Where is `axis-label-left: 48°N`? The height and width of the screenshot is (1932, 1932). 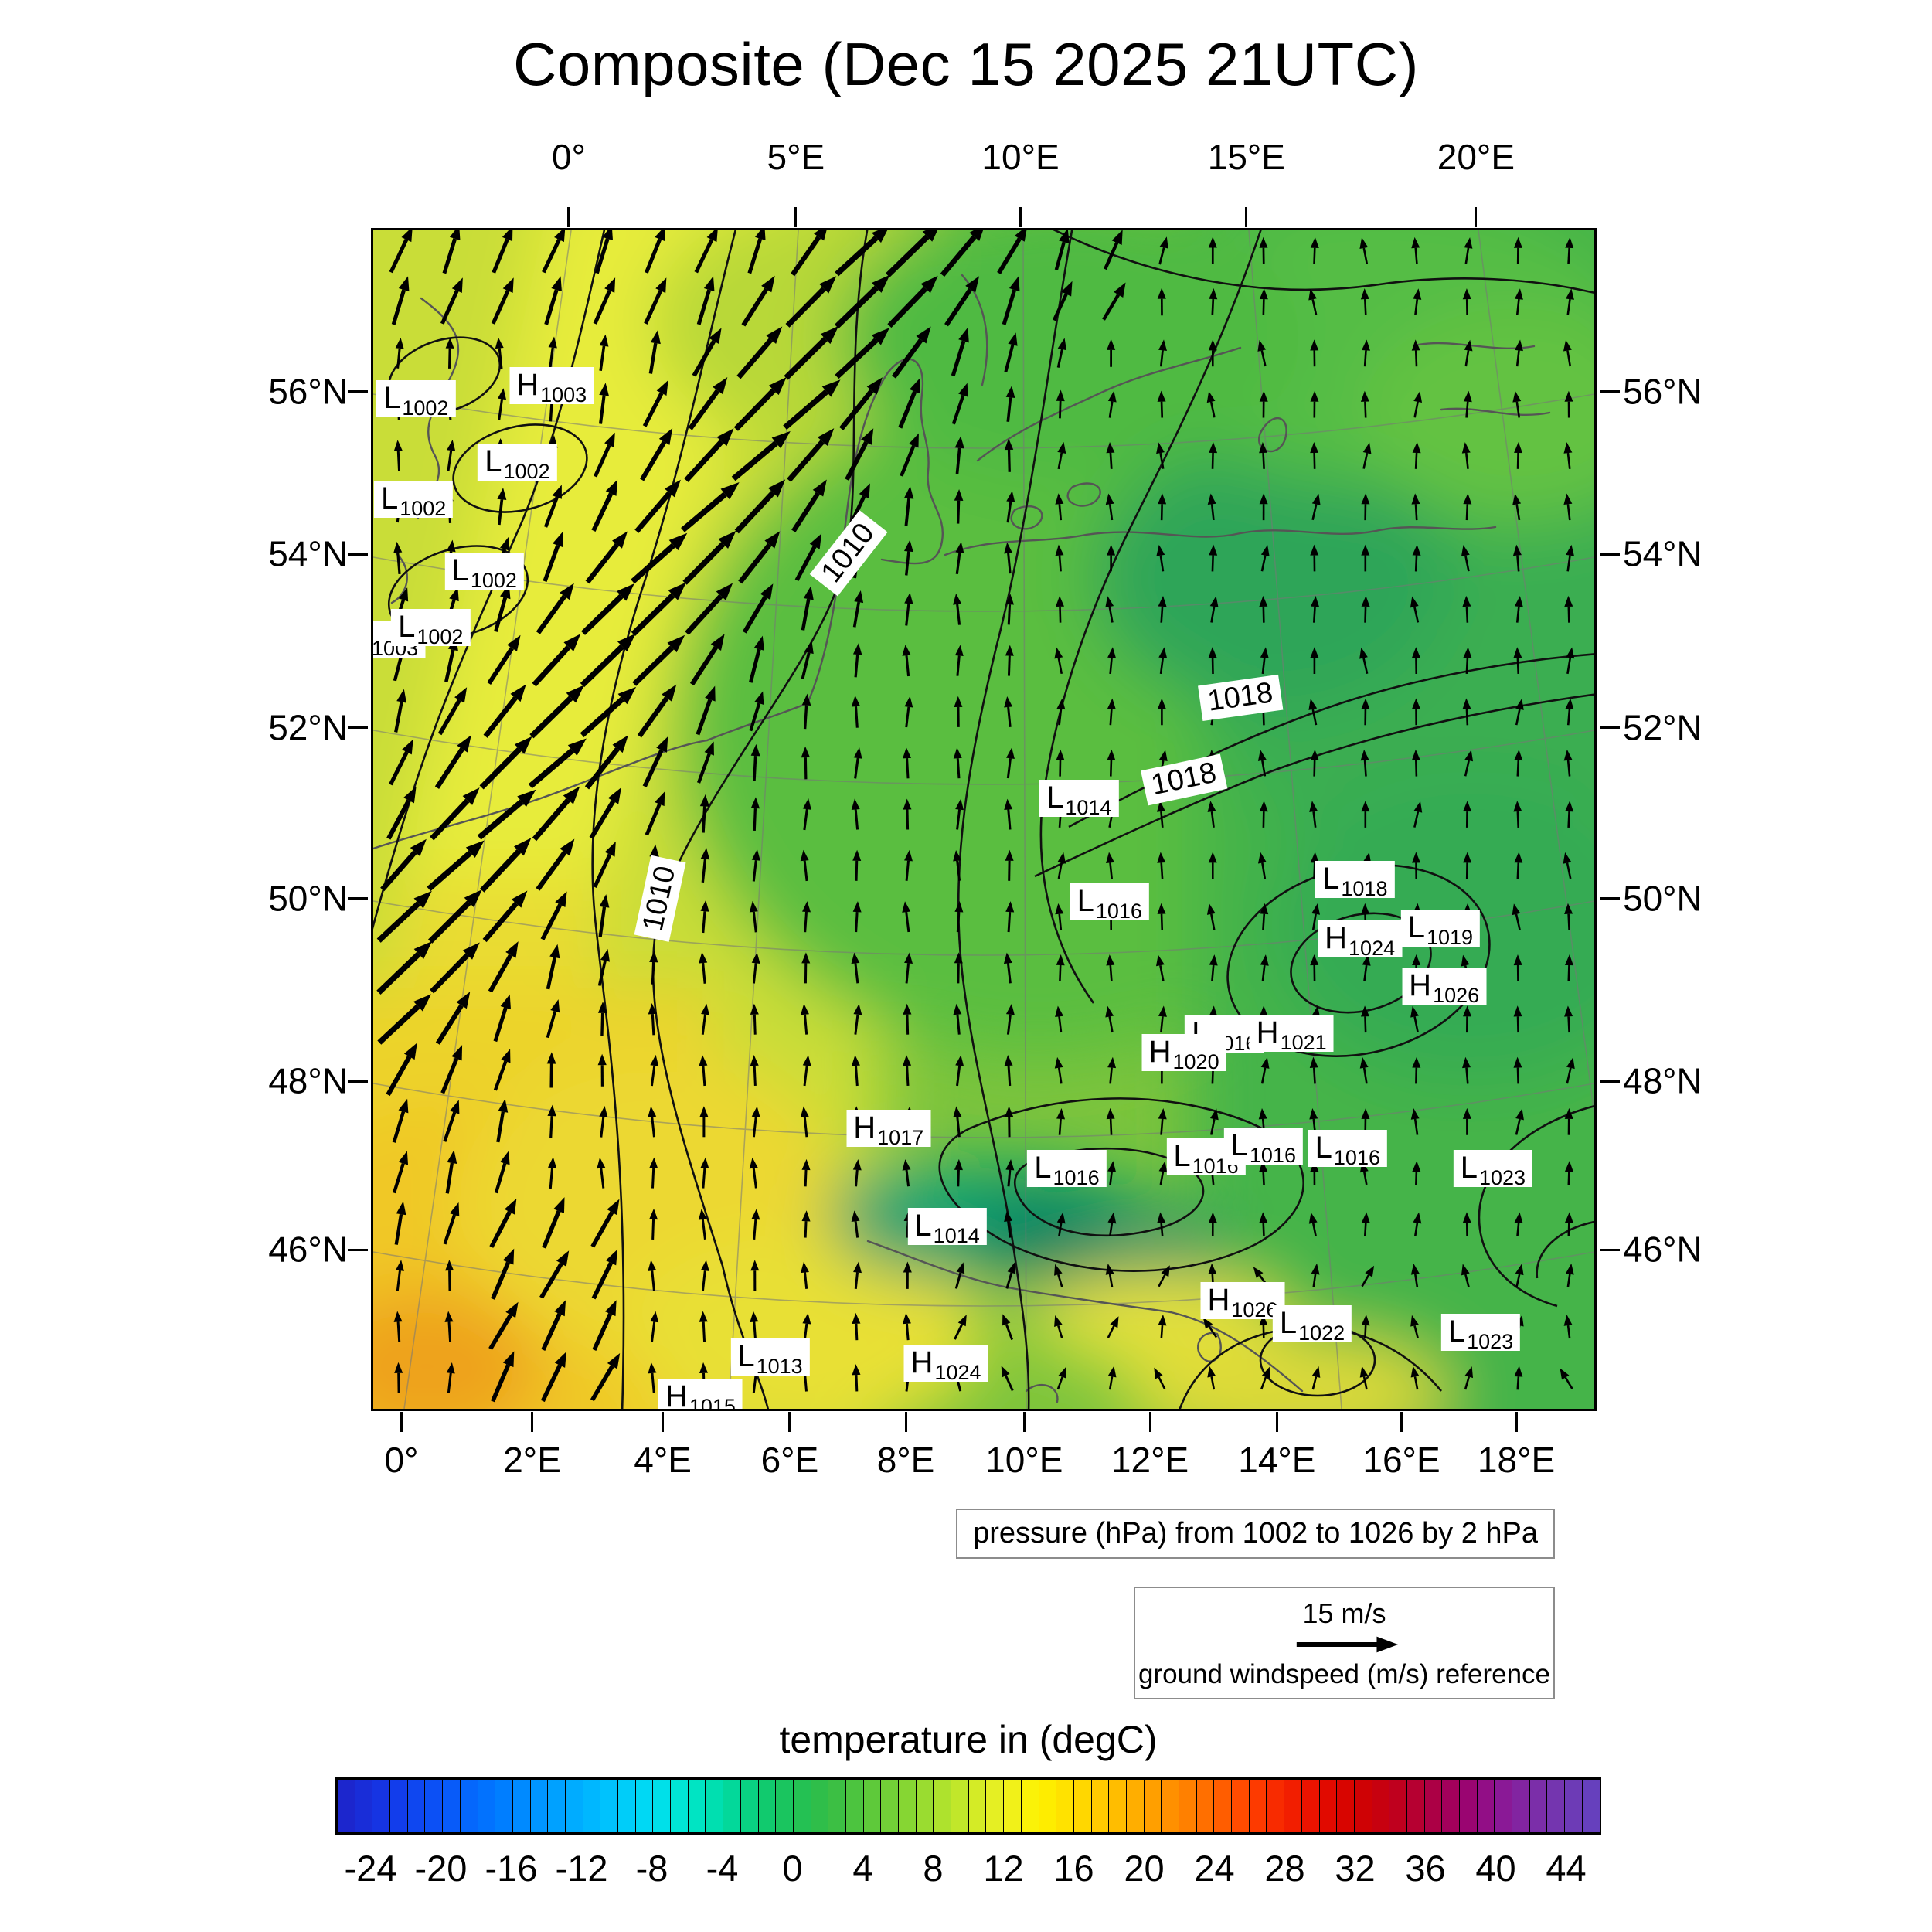 axis-label-left: 48°N is located at coordinates (308, 1080).